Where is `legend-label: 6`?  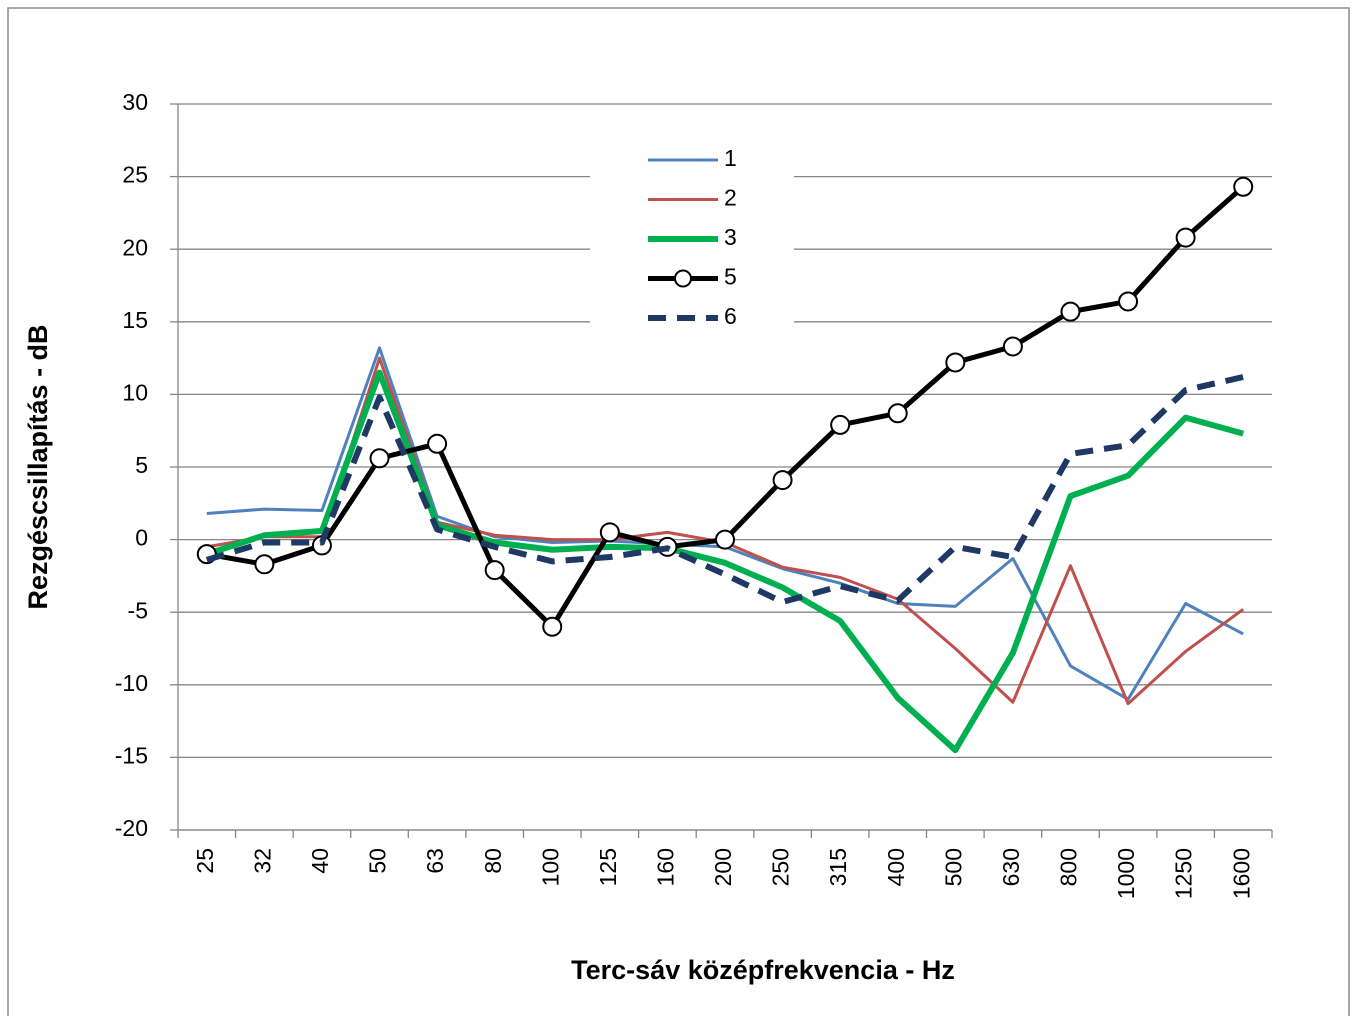 legend-label: 6 is located at coordinates (730, 316).